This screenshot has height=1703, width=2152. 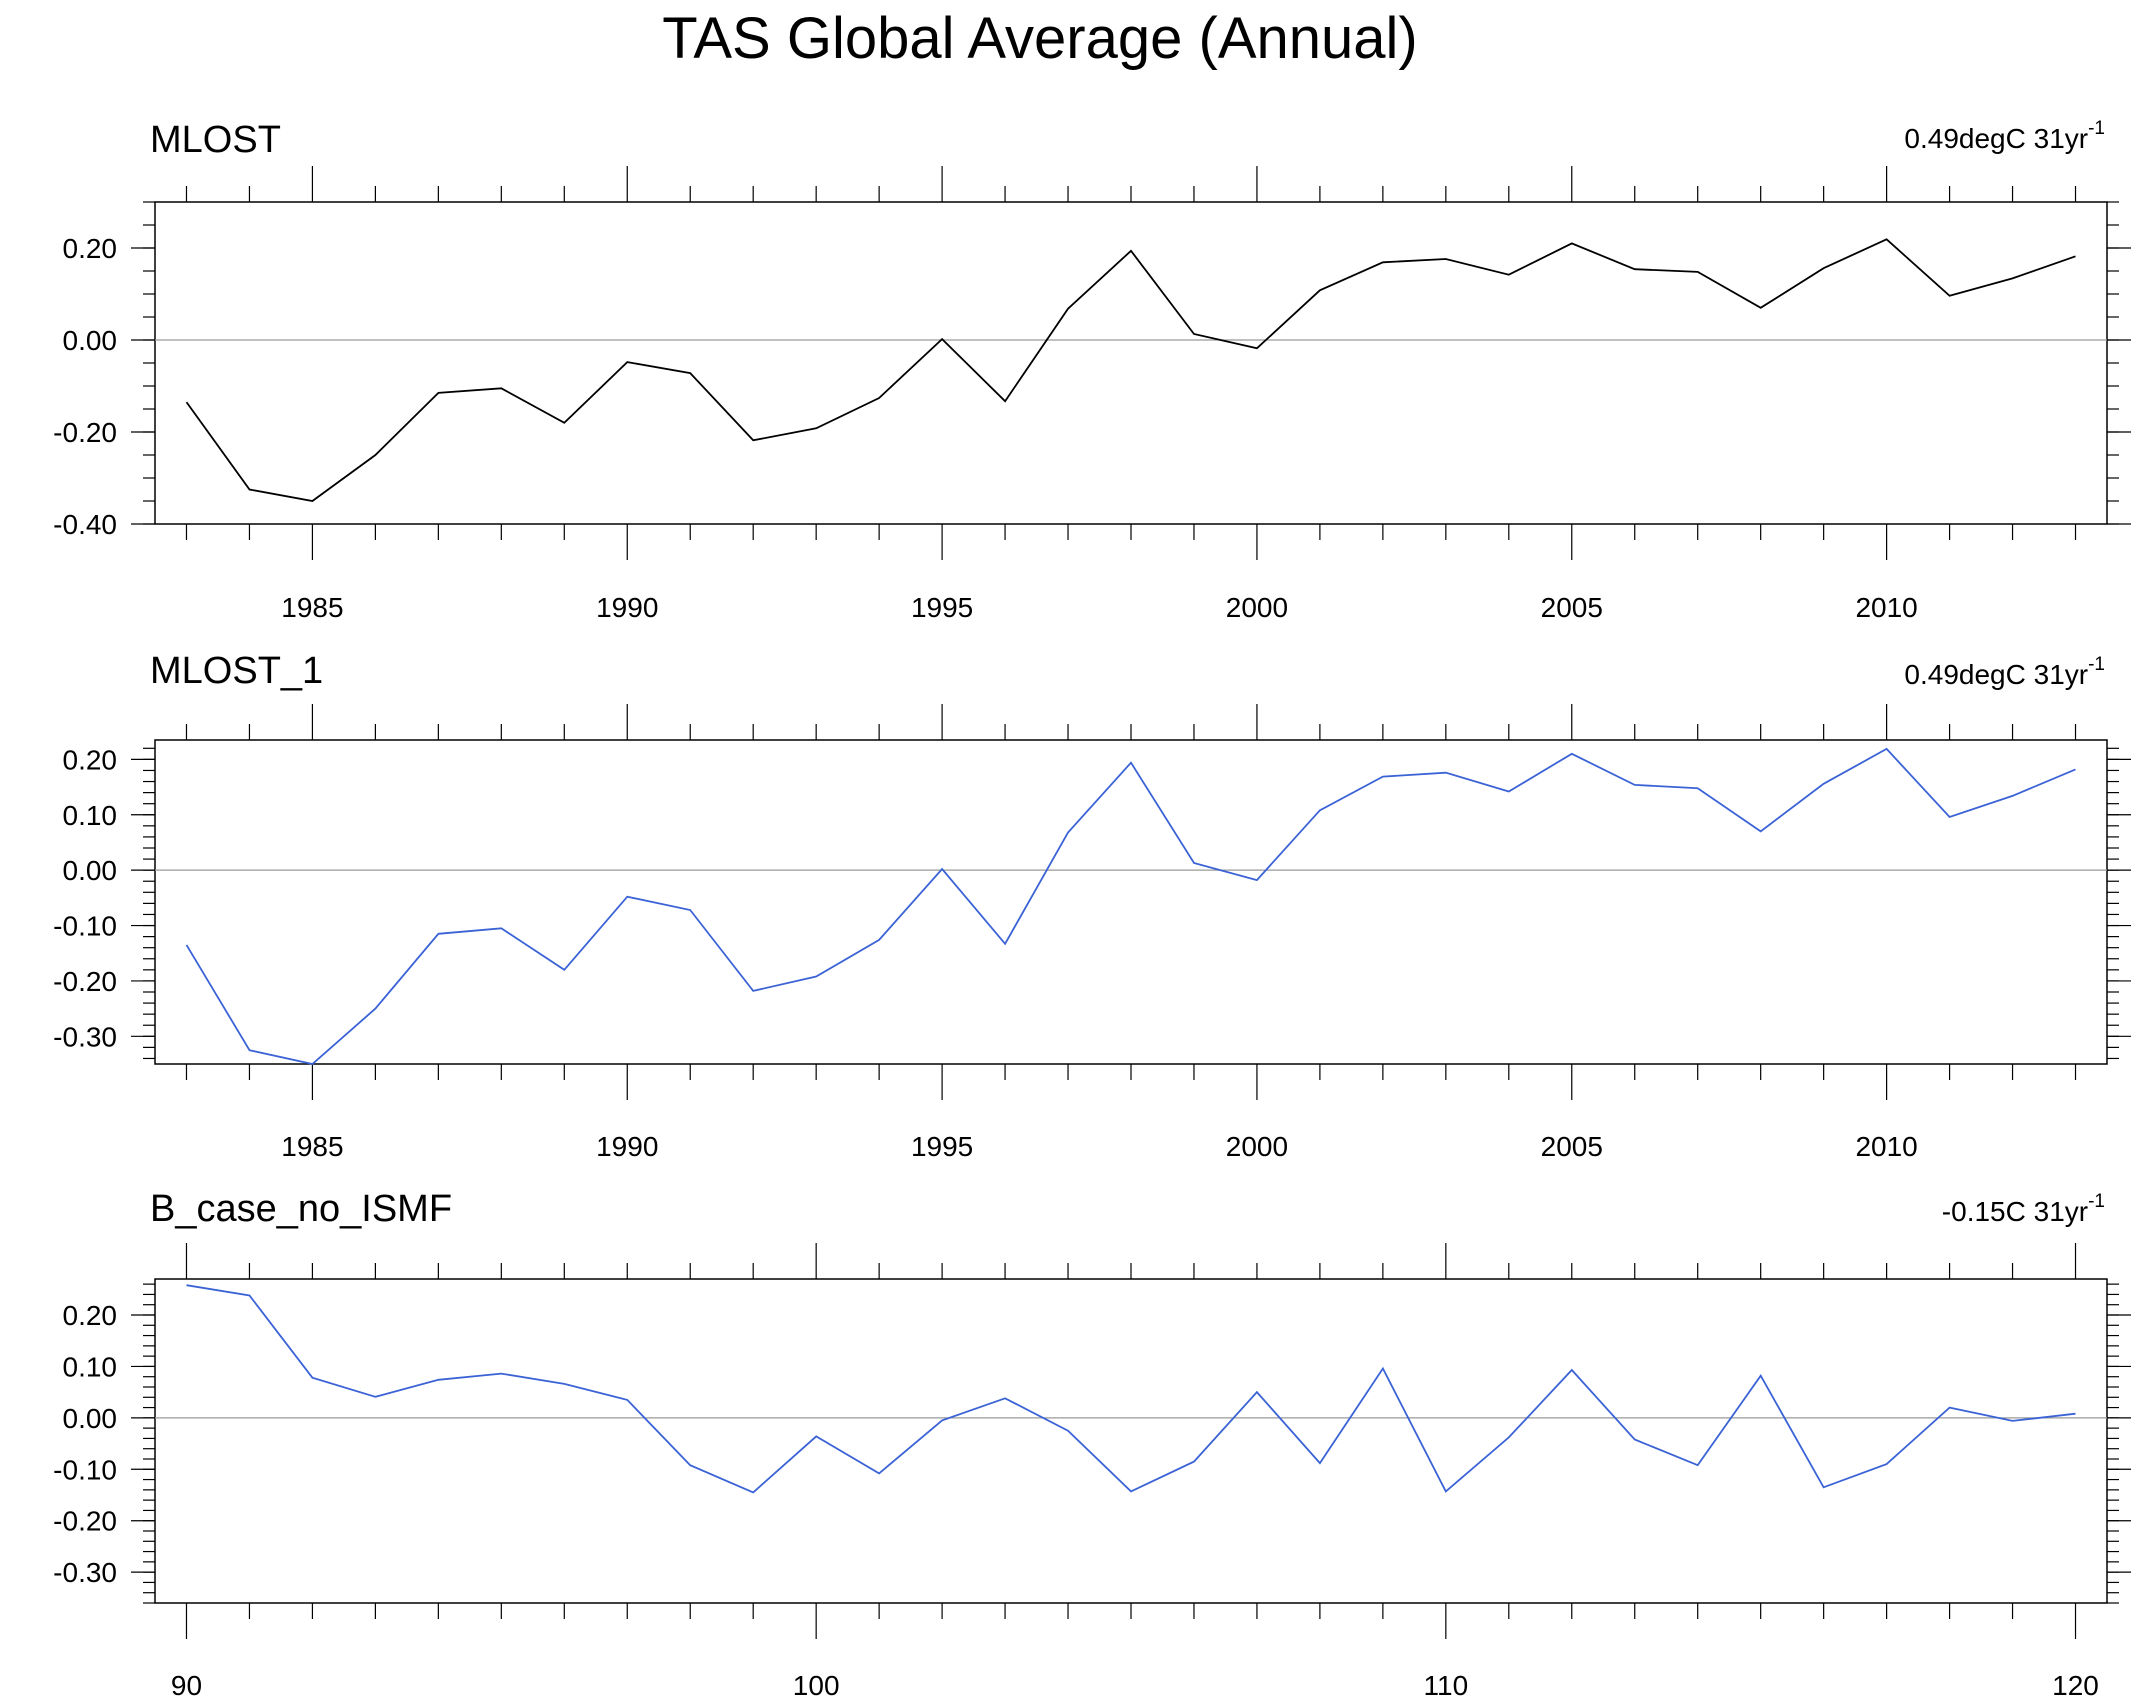 What do you see at coordinates (2075, 1685) in the screenshot?
I see `x-tick-label: 120` at bounding box center [2075, 1685].